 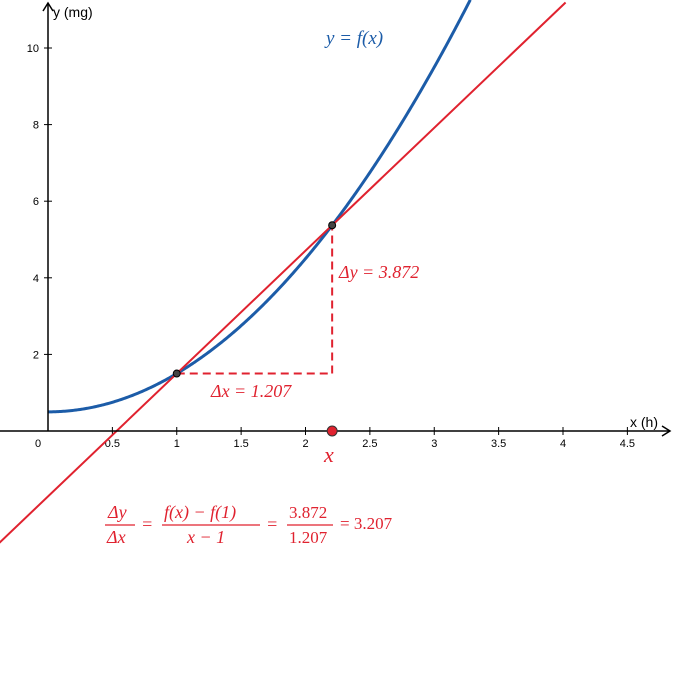 What do you see at coordinates (332, 431) in the screenshot?
I see `x-slider-point` at bounding box center [332, 431].